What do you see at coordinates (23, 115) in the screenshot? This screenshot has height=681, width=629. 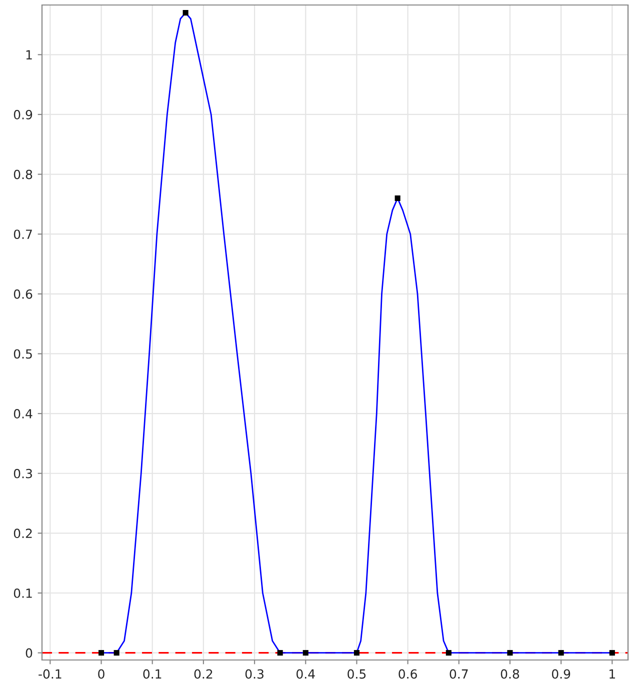 I see `y-tick-label: 0.9` at bounding box center [23, 115].